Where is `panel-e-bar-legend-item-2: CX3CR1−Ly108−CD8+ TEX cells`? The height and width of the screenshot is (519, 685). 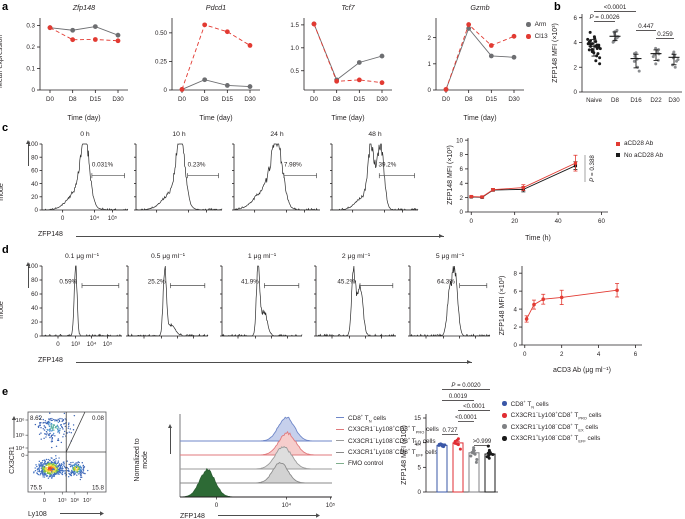 panel-e-bar-legend-item-2: CX3CR1−Ly108−CD8+ TEX cells is located at coordinates (551, 427).